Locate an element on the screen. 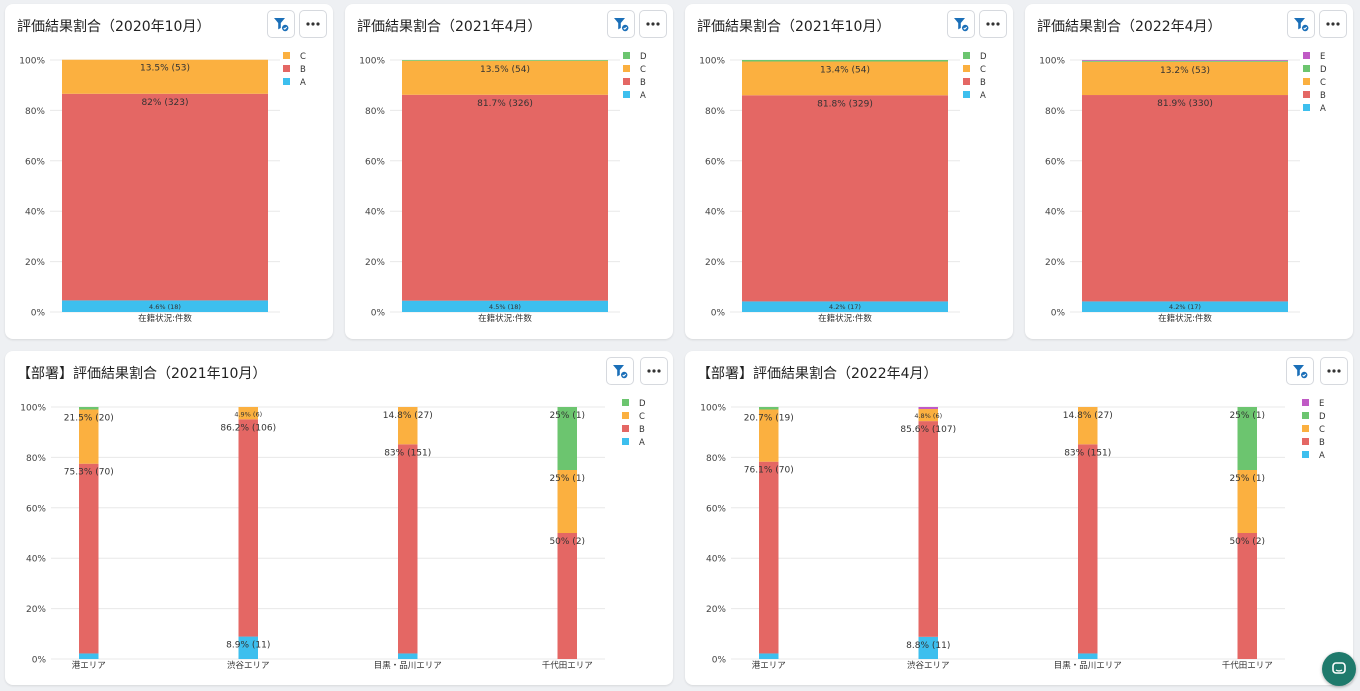  legend-swatch-E is located at coordinates (1305, 402).